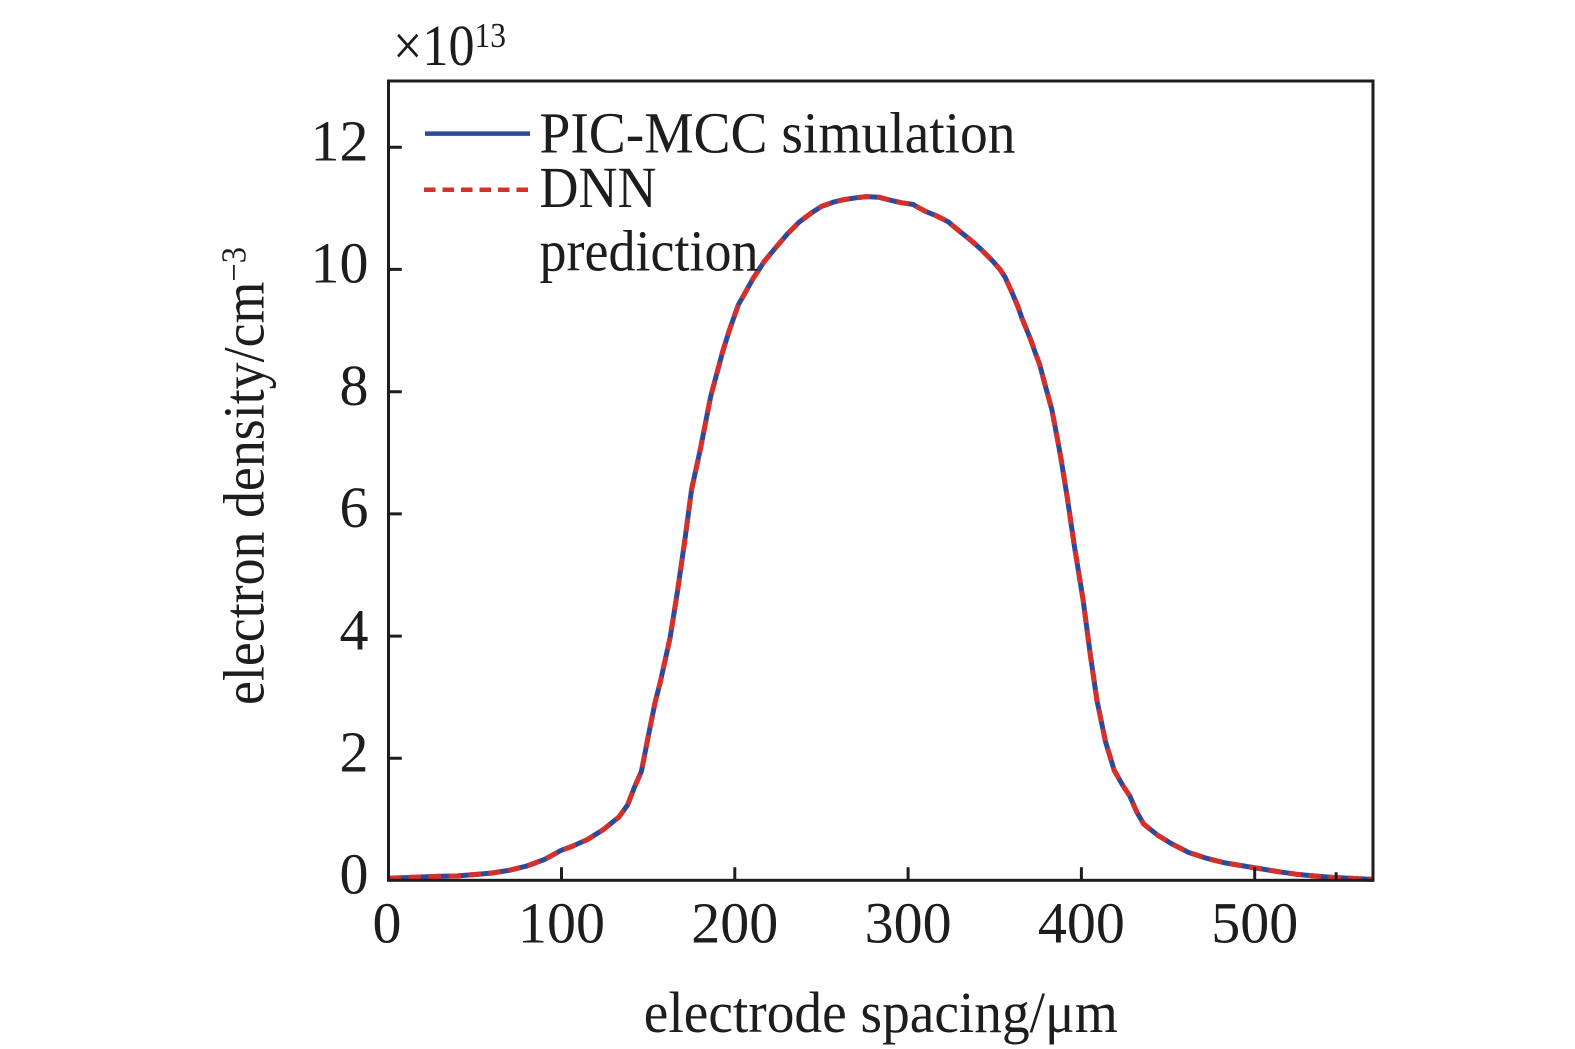  What do you see at coordinates (354, 752) in the screenshot?
I see `svg-text: 2` at bounding box center [354, 752].